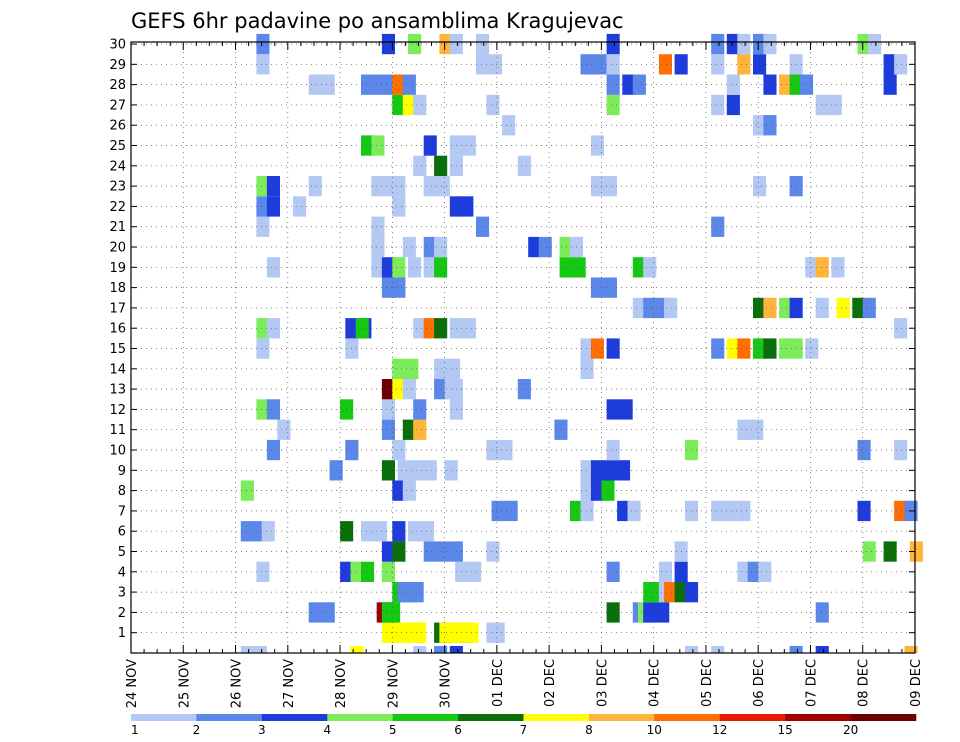 The width and height of the screenshot is (960, 742). Describe the element at coordinates (655, 683) in the screenshot. I see `x-tick-label: 04 DEC` at that location.